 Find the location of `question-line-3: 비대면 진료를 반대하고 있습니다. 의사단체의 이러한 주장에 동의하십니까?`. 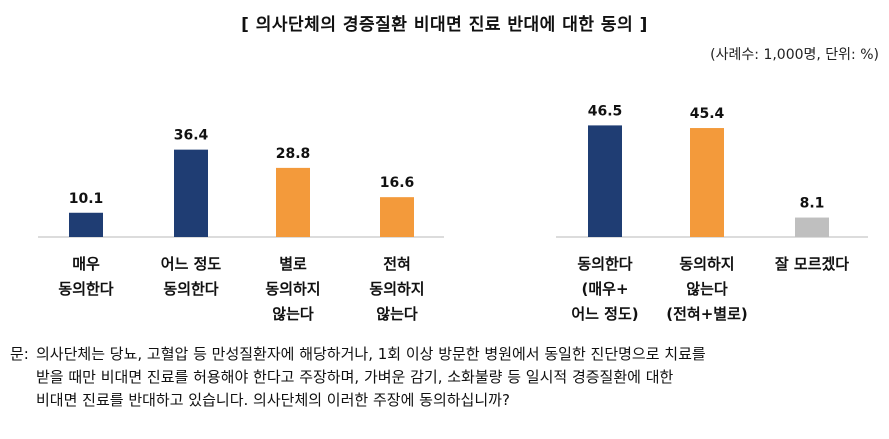

question-line-3: 비대면 진료를 반대하고 있습니다. 의사단체의 이러한 주장에 동의하십니까? is located at coordinates (273, 400).